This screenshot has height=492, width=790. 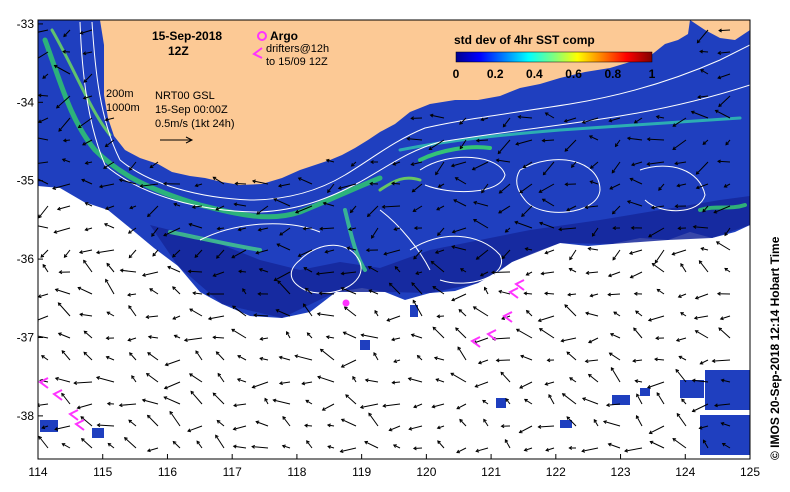 What do you see at coordinates (612, 74) in the screenshot?
I see `colorbar-tick-label: 0.8` at bounding box center [612, 74].